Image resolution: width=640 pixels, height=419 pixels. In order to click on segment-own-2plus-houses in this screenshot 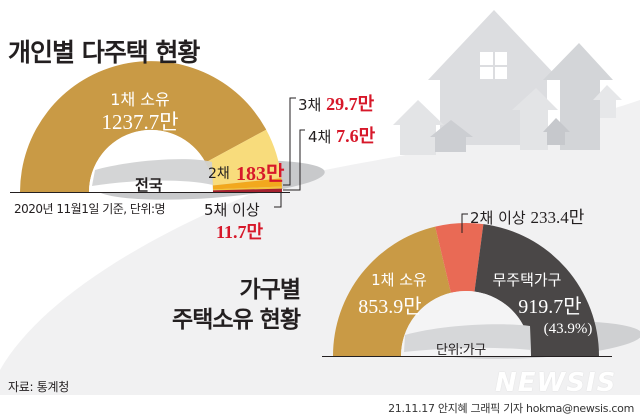, I will do `click(459, 257)`.